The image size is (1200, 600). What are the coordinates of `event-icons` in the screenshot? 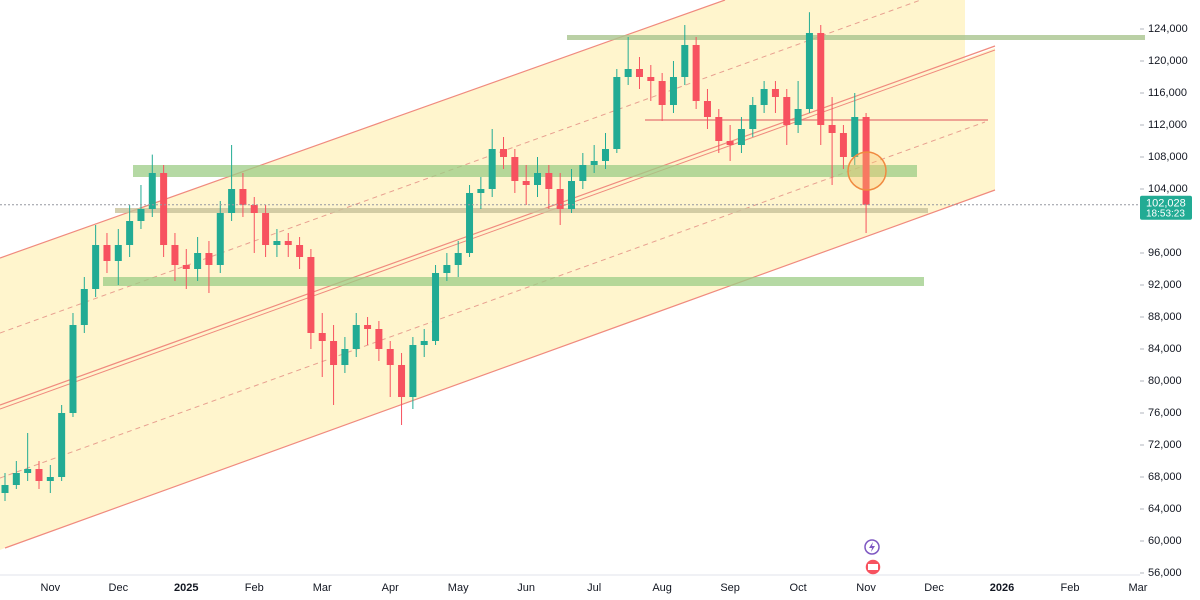 It's located at (873, 557).